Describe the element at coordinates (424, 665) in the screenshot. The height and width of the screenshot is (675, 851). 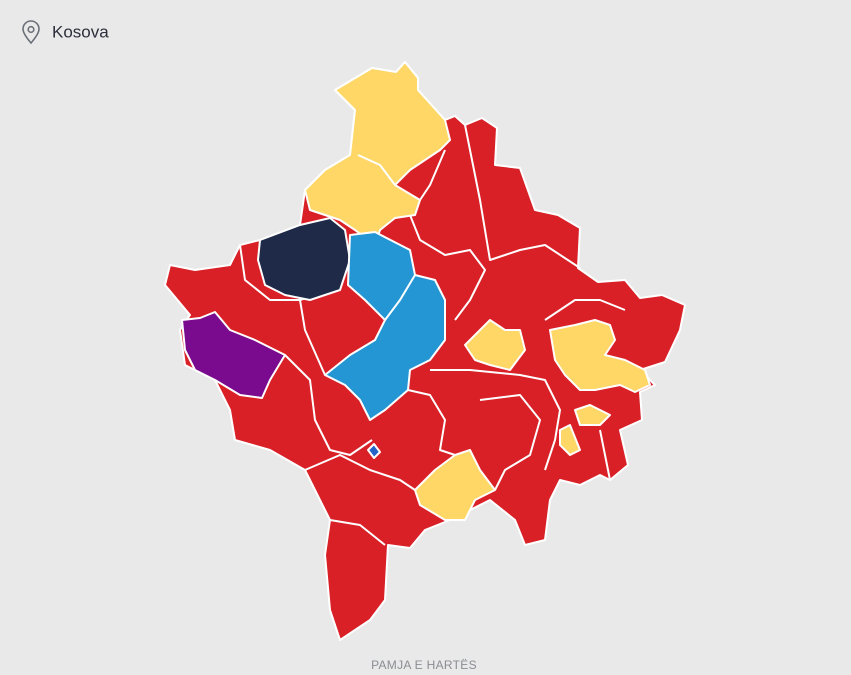
I see `map-view-label: PAMJA E HARTËS` at that location.